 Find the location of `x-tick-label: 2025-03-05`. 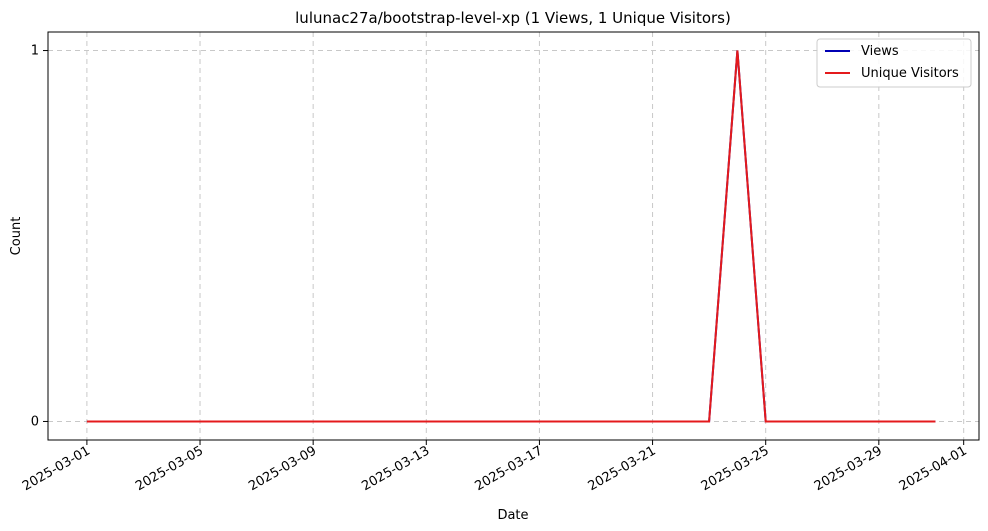

x-tick-label: 2025-03-05 is located at coordinates (169, 468).